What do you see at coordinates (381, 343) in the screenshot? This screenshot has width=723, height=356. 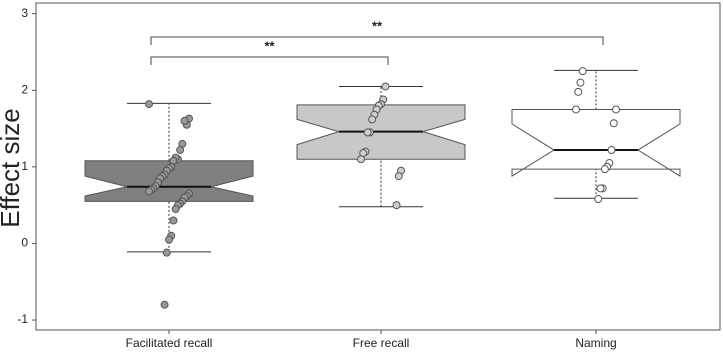 I see `x-tick-label: Free recall` at bounding box center [381, 343].